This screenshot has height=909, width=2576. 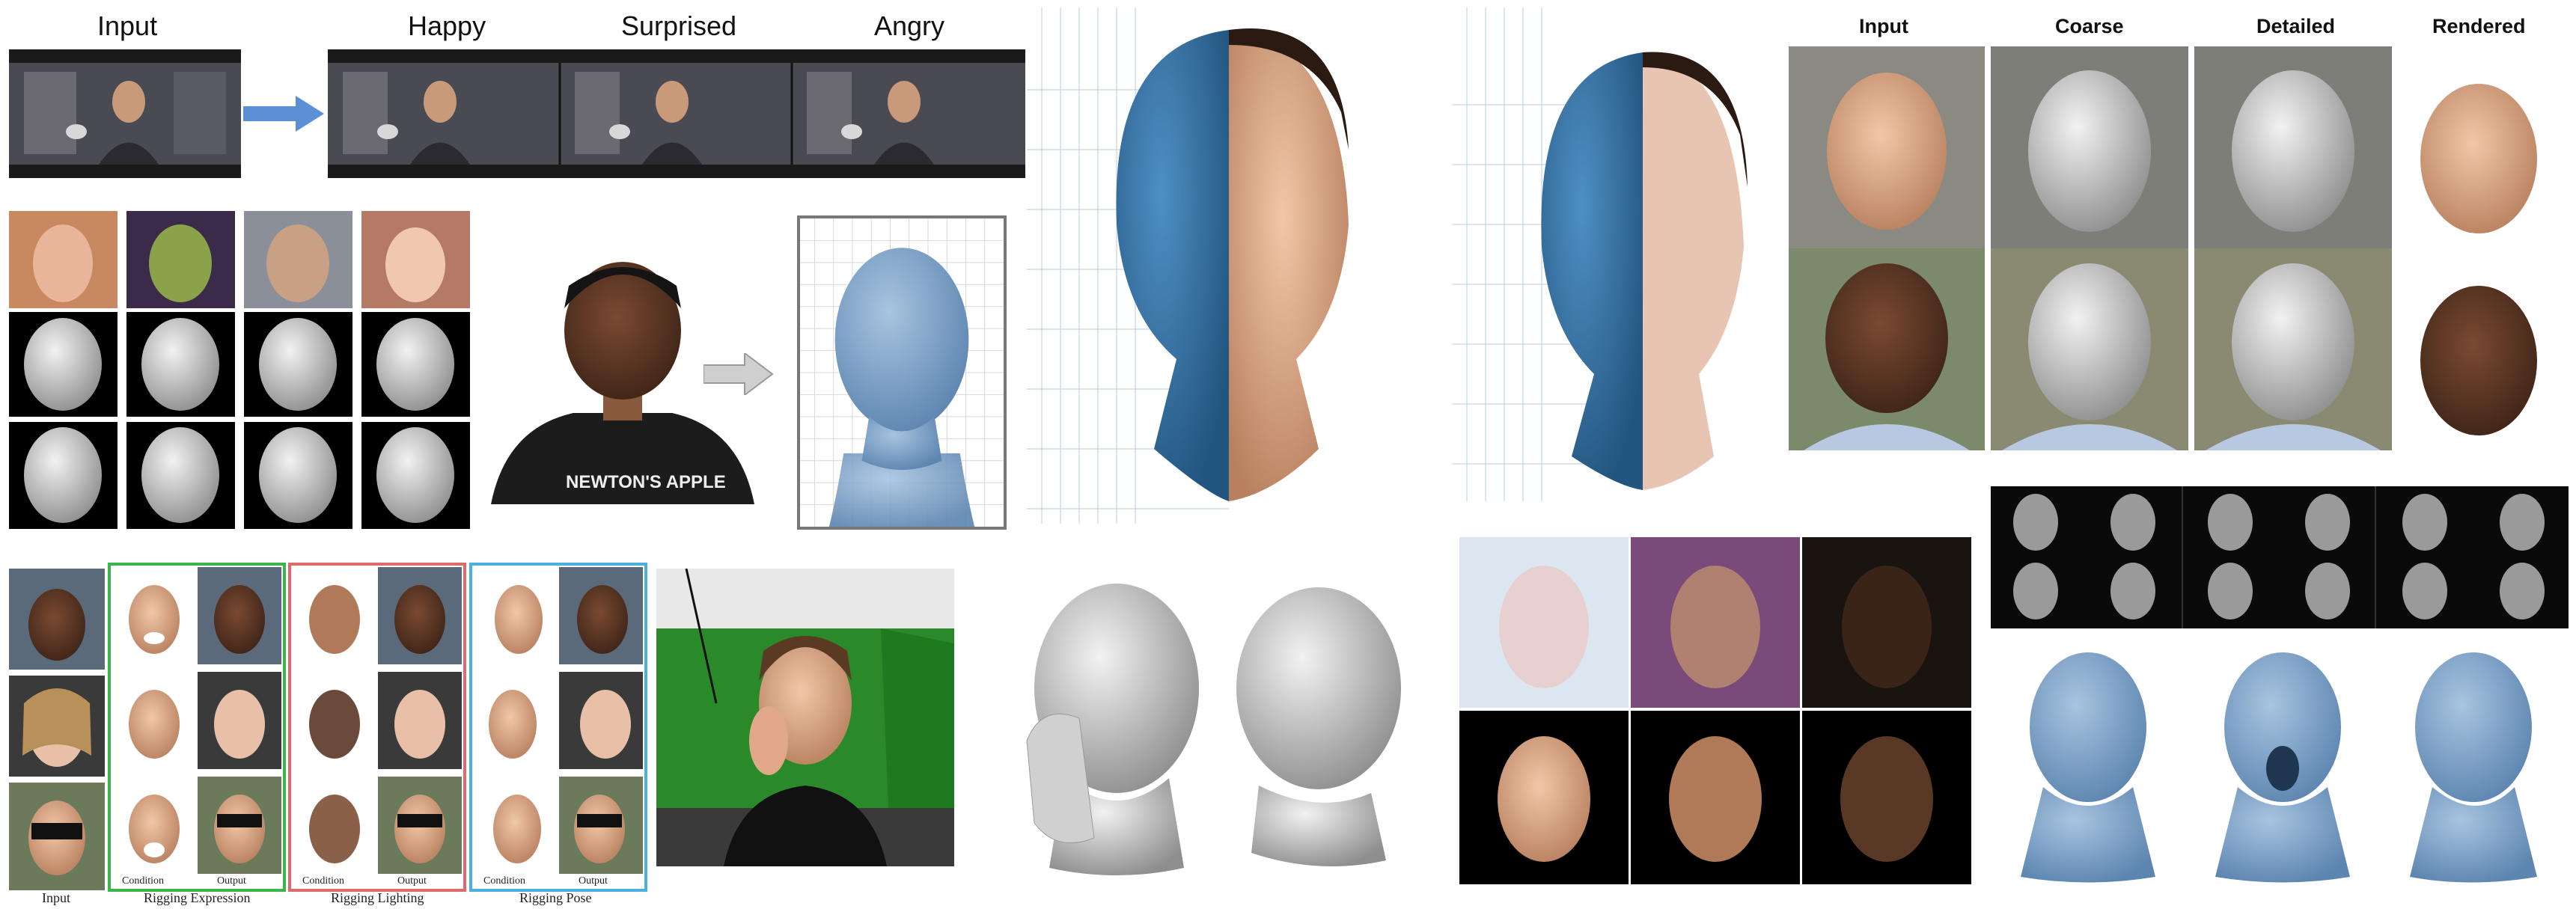 What do you see at coordinates (143, 881) in the screenshot?
I see `expression-condition-label: Condition` at bounding box center [143, 881].